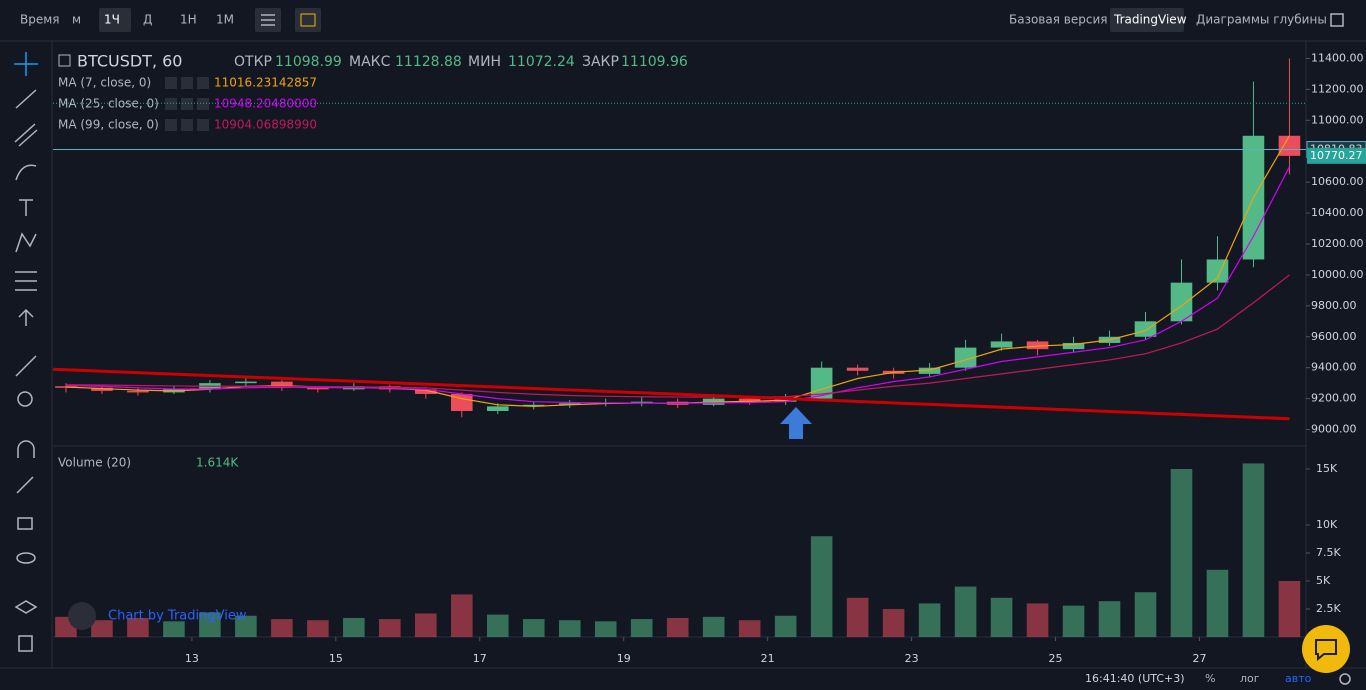 The image size is (1366, 690). I want to click on low-value: 11072.24, so click(541, 62).